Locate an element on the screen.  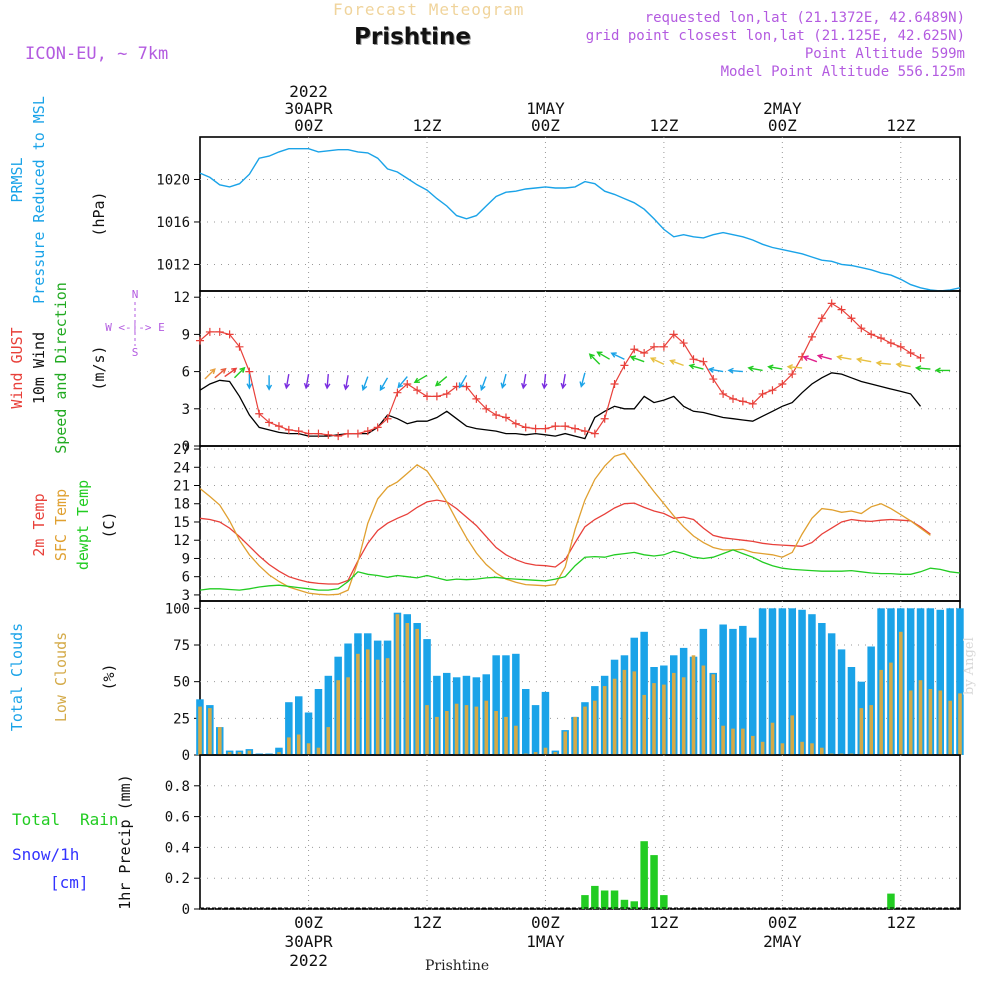
y-tick-label: 15 is located at coordinates (181, 523).